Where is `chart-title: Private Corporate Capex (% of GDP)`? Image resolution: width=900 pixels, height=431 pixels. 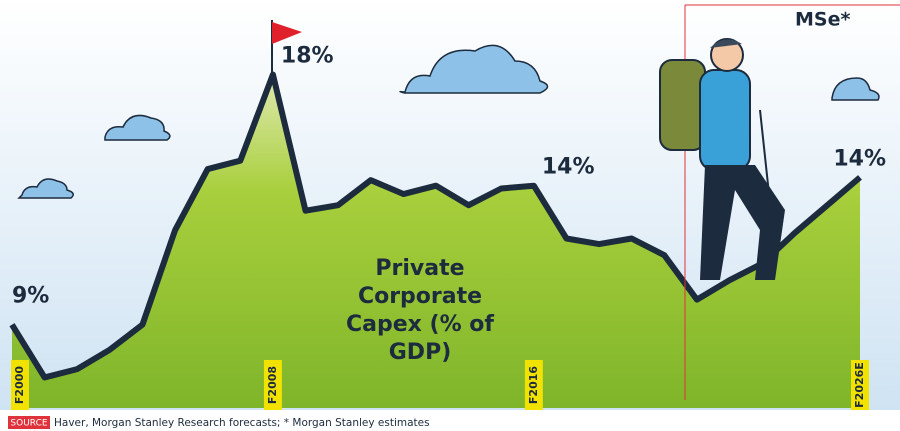 chart-title: Private Corporate Capex (% of GDP) is located at coordinates (420, 310).